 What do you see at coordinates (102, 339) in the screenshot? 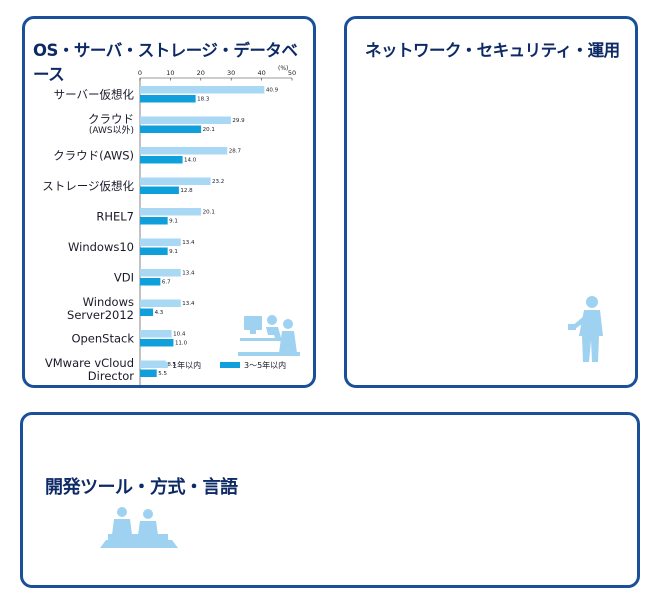
I see `category-label: OpenStack` at bounding box center [102, 339].